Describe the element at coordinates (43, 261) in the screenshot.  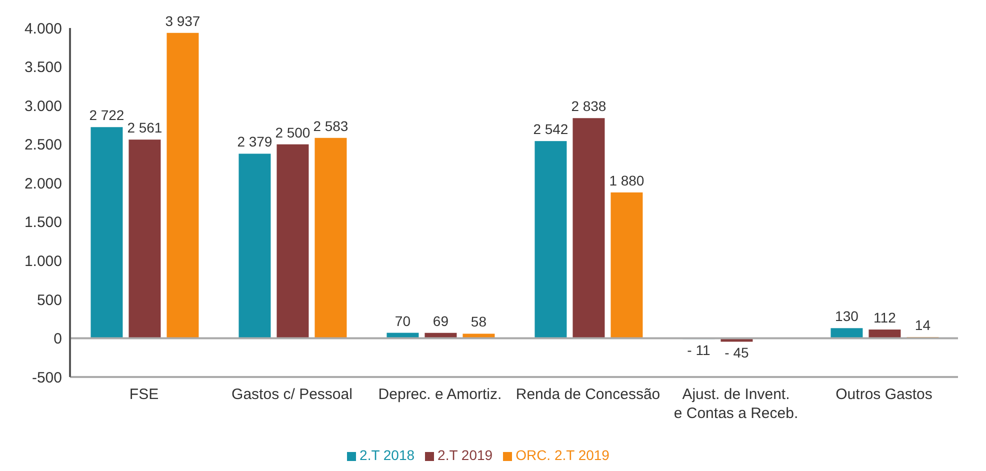
I see `y-tick-label: 1.000` at that location.